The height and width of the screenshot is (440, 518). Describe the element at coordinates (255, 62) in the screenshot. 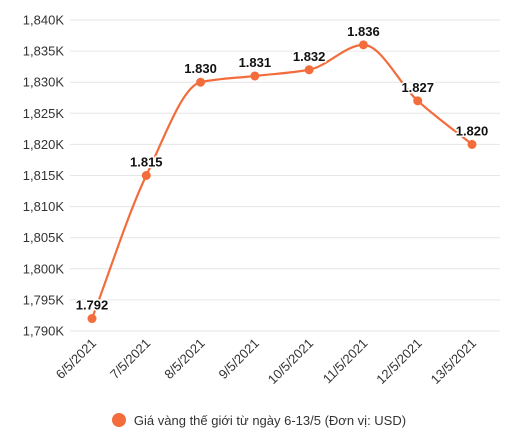

I see `data-label: 1.831` at that location.